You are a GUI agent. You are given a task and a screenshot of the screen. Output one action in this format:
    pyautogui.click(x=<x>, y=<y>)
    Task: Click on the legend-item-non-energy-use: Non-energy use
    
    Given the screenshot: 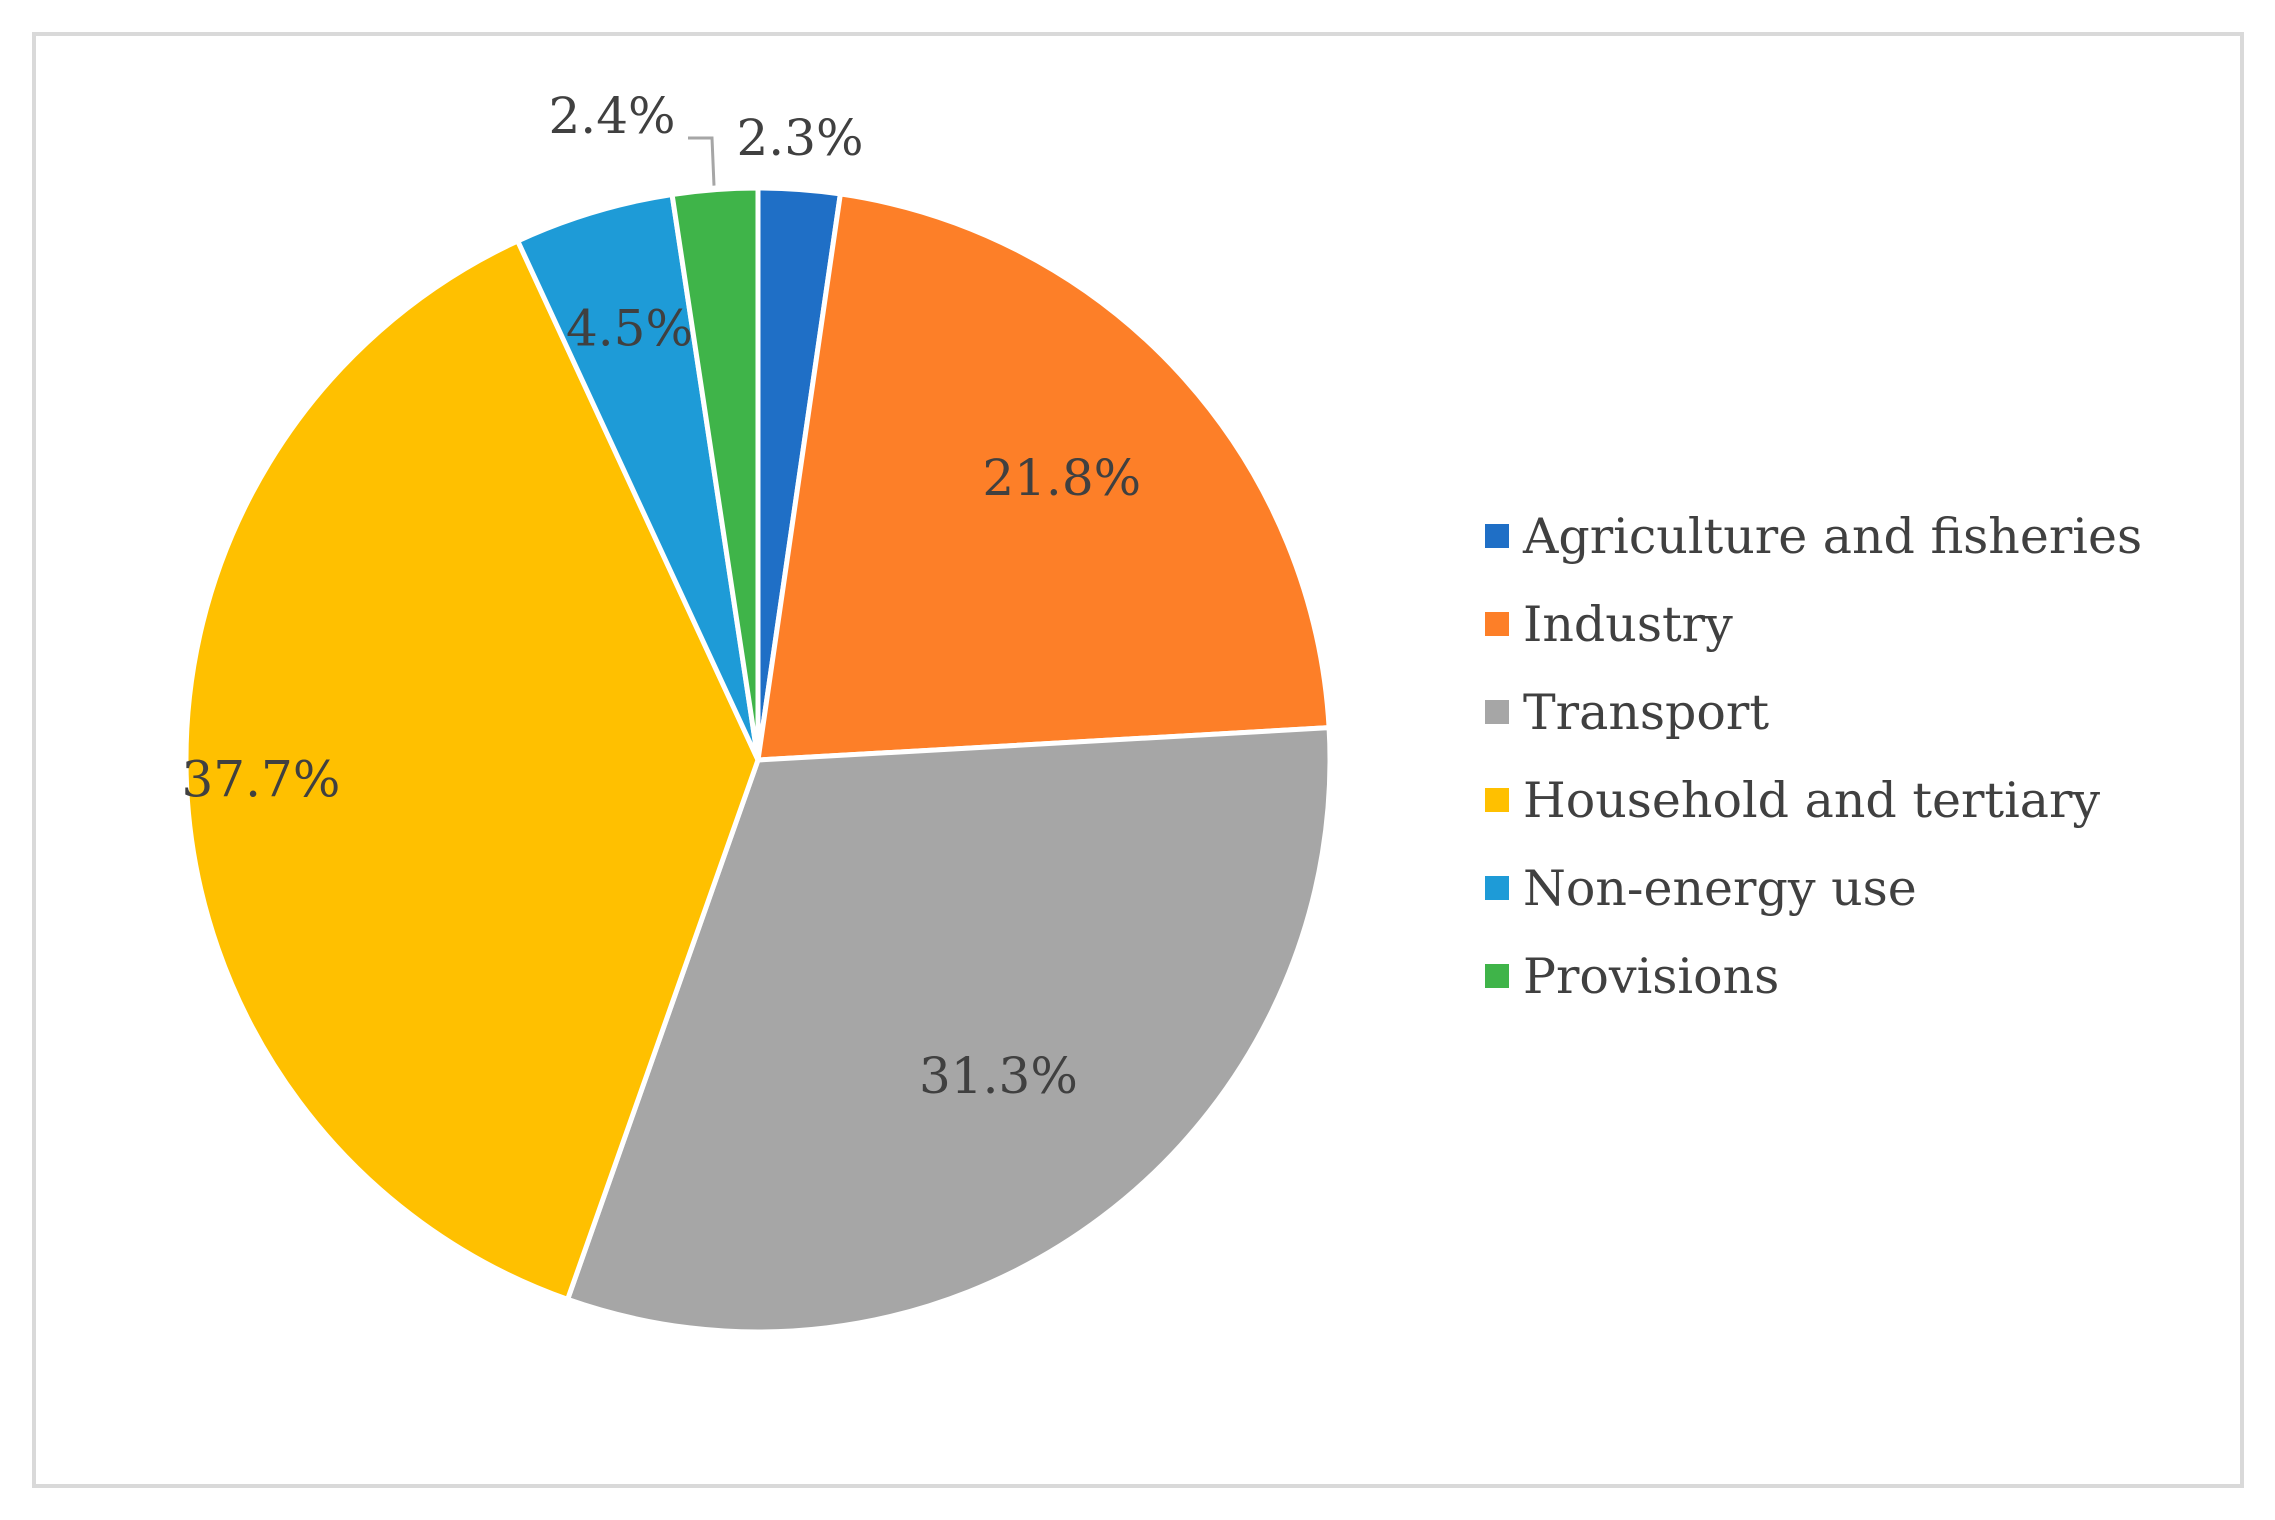 What is the action you would take?
    pyautogui.click(x=1813, y=888)
    